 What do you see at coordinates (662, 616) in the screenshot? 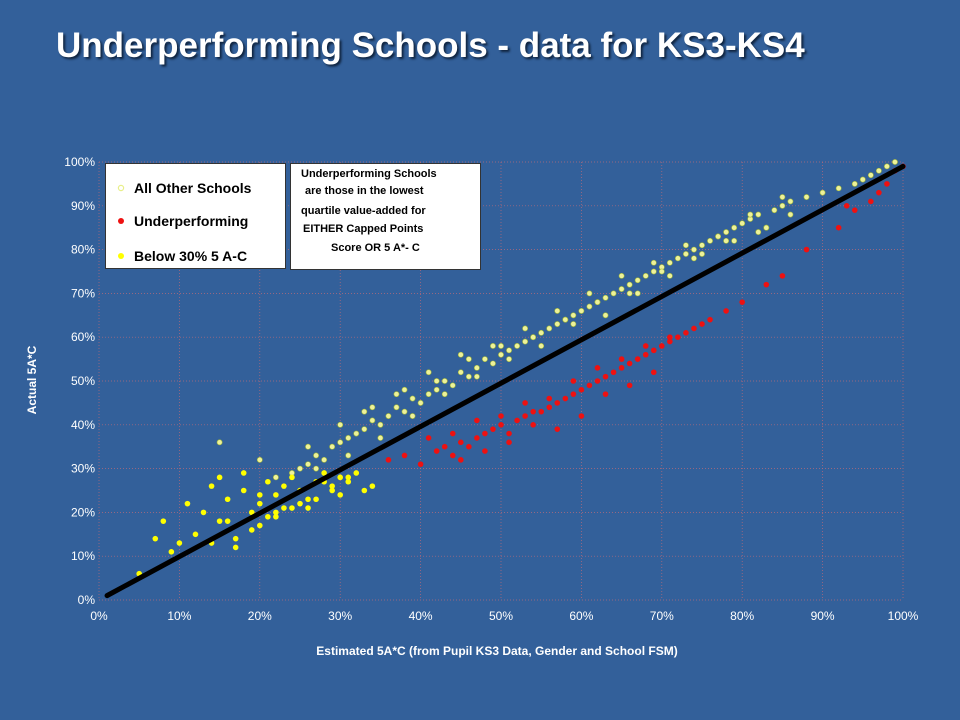
I see `x-tick-label: 70%` at bounding box center [662, 616].